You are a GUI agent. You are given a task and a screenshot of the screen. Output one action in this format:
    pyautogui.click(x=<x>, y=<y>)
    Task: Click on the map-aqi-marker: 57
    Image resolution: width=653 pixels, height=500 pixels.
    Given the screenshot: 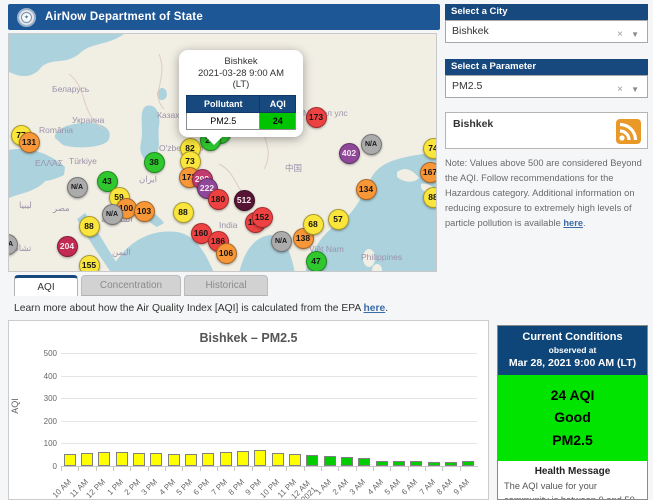 What is the action you would take?
    pyautogui.click(x=338, y=219)
    